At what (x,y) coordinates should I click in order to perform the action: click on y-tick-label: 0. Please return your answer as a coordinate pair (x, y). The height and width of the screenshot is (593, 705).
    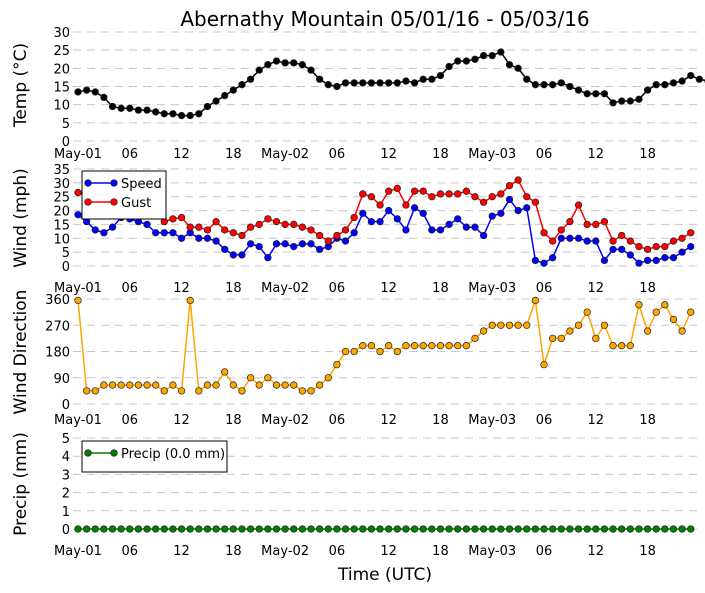
    Looking at the image, I should click on (66, 267).